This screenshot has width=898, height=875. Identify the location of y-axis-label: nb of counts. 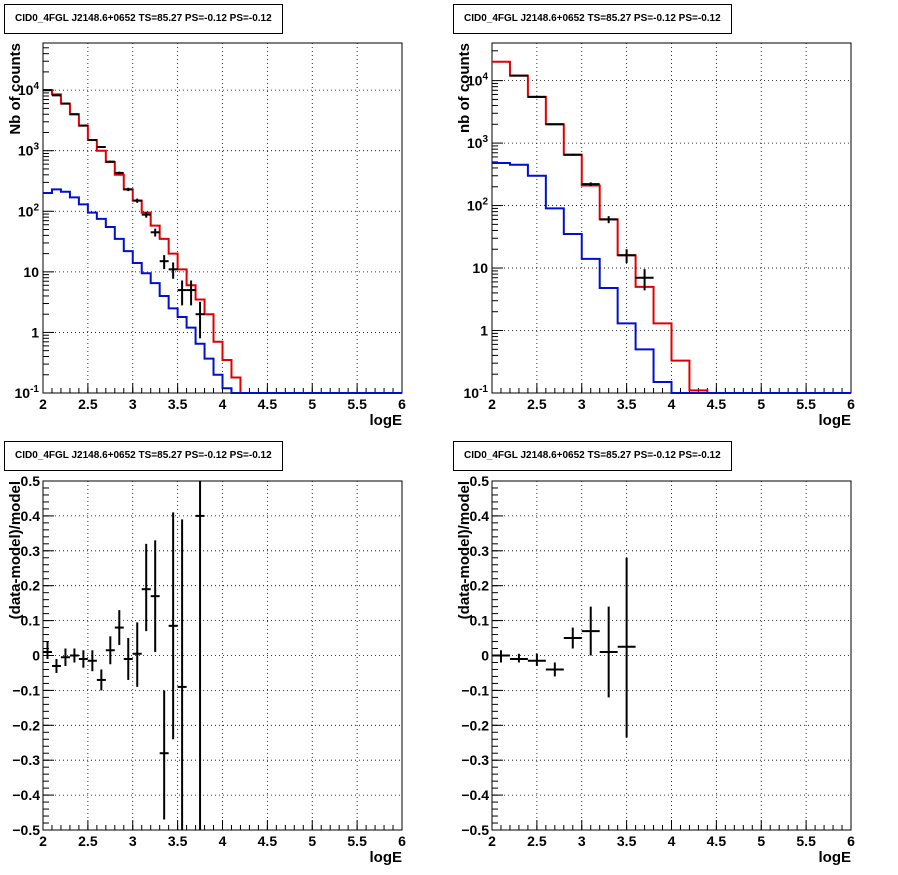
(464, 88).